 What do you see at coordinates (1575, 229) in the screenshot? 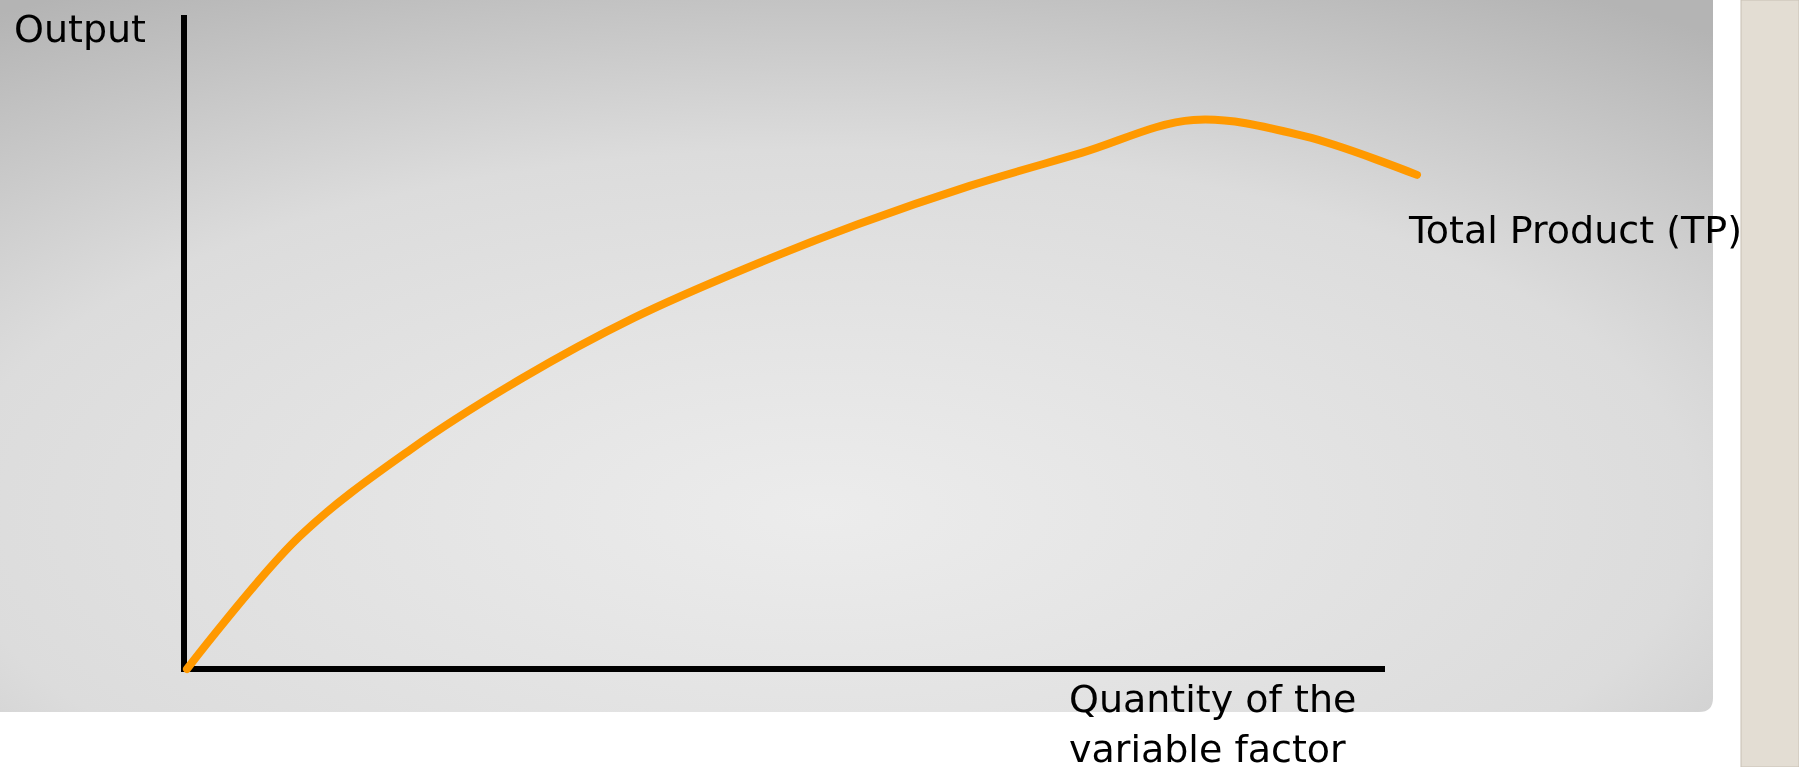
I see `series-label: Total Product (TP)` at bounding box center [1575, 229].